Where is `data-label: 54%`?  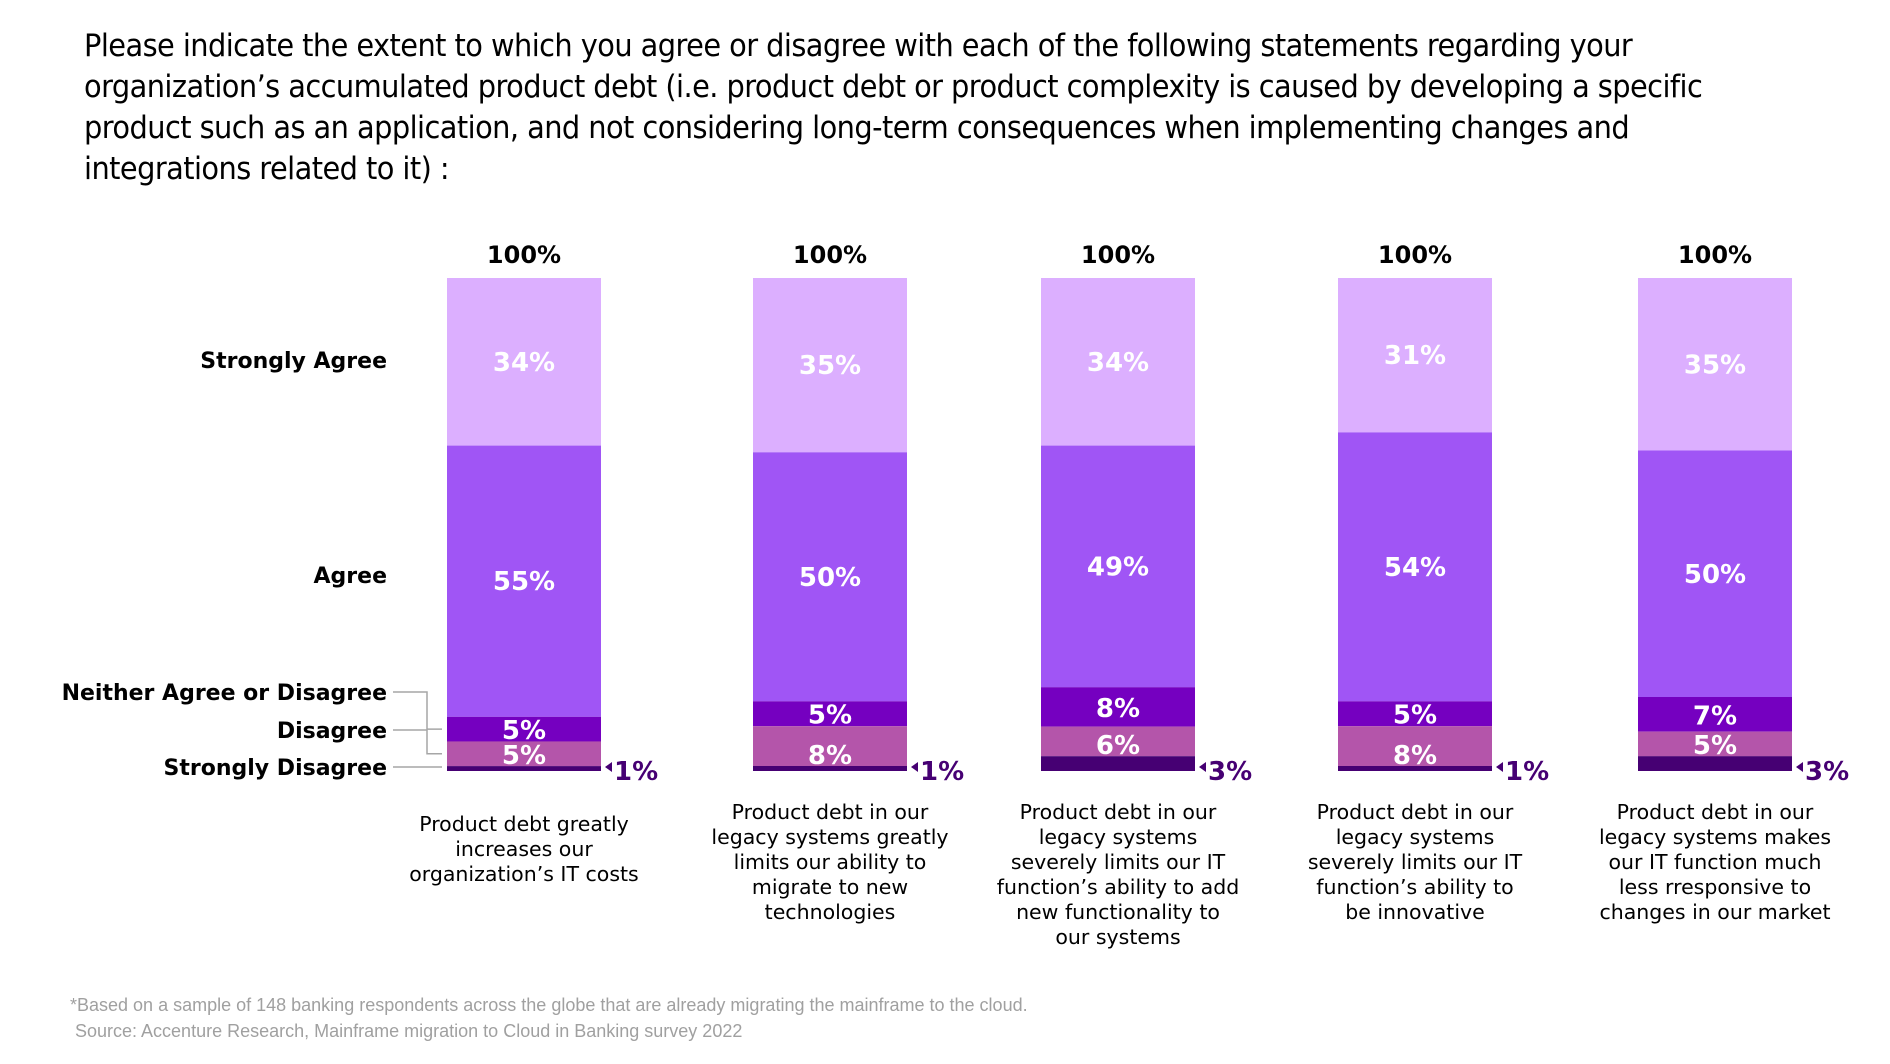
data-label: 54% is located at coordinates (1415, 568).